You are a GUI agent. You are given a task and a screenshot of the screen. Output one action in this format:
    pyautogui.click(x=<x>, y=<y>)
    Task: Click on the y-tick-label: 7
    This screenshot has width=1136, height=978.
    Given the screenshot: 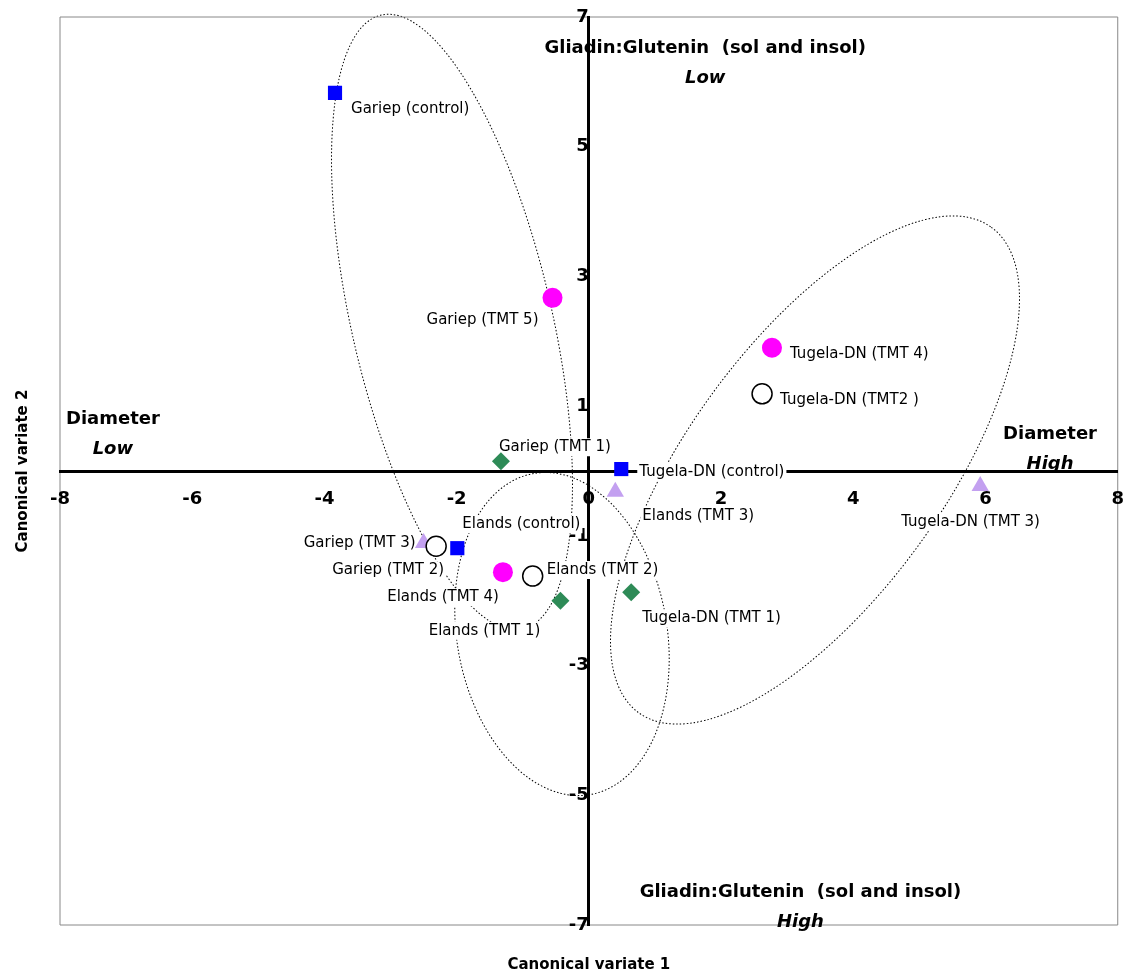 What is the action you would take?
    pyautogui.click(x=582, y=15)
    